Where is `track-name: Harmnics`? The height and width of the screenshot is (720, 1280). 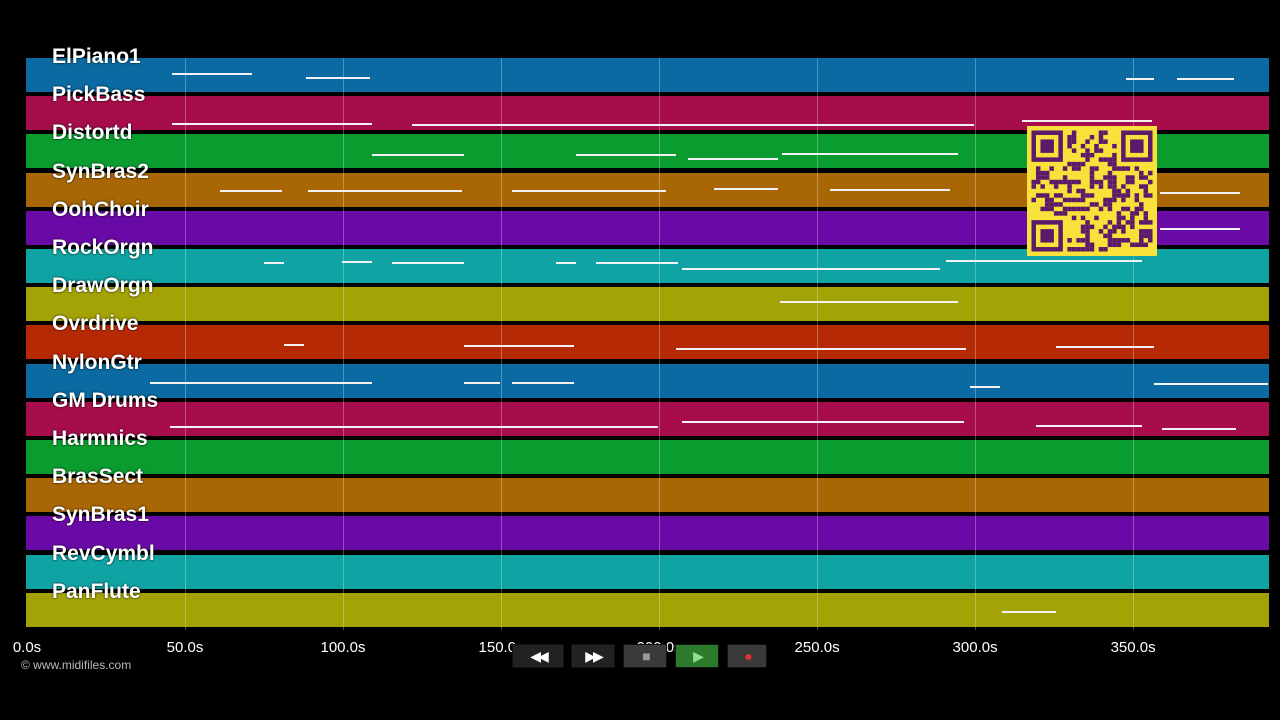 track-name: Harmnics is located at coordinates (100, 438).